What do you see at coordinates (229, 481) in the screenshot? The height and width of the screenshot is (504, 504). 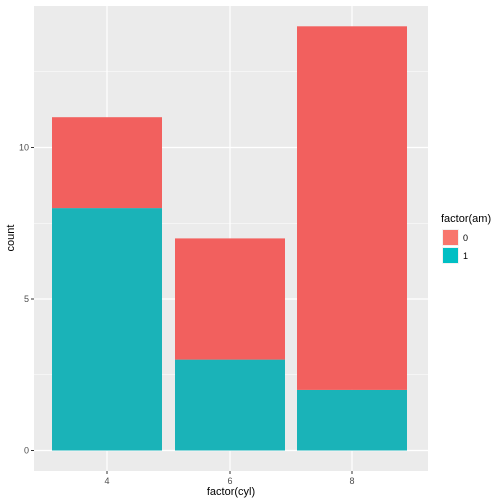 I see `x-tick-label: 6` at bounding box center [229, 481].